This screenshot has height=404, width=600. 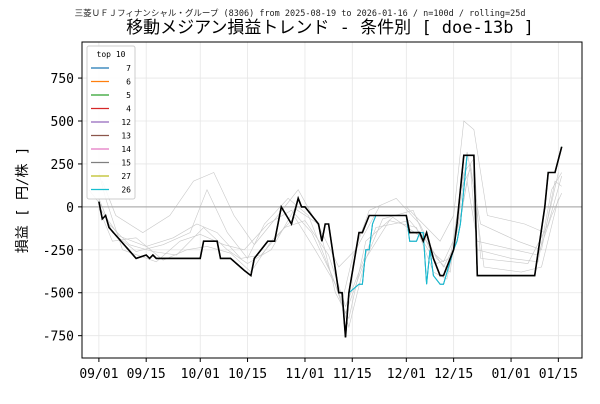 What do you see at coordinates (98, 374) in the screenshot?
I see `x-tick-label: 09/01` at bounding box center [98, 374].